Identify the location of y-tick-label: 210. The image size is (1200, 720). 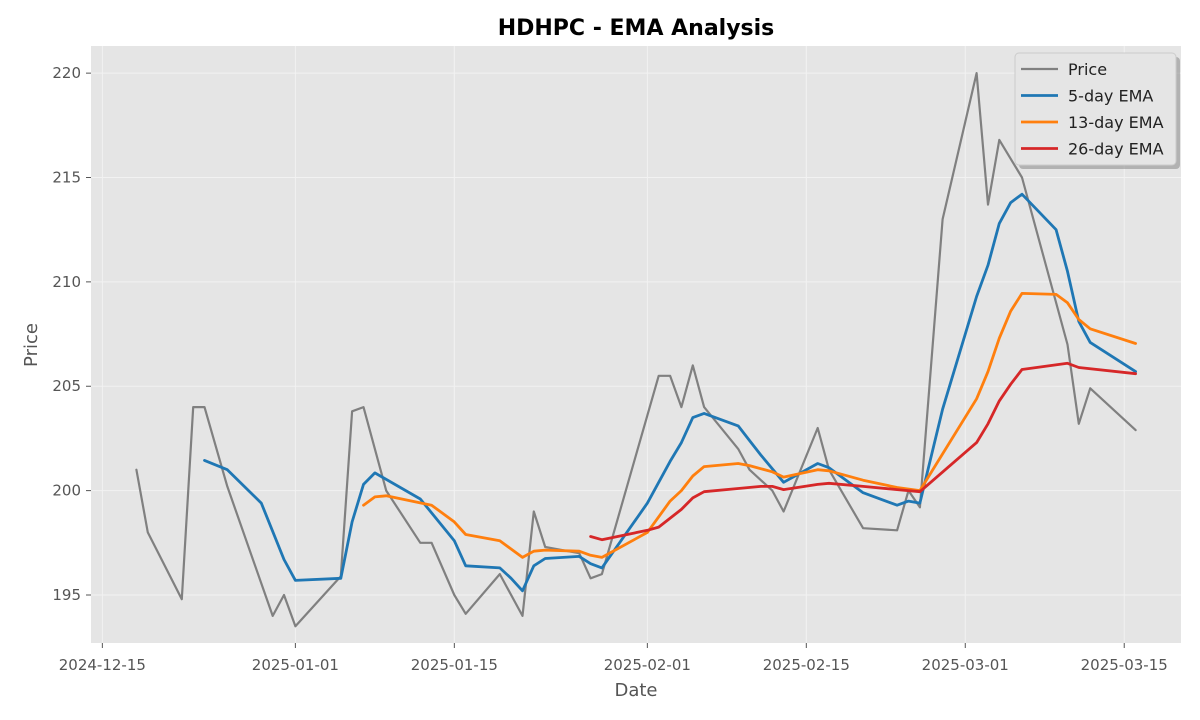
(66, 282).